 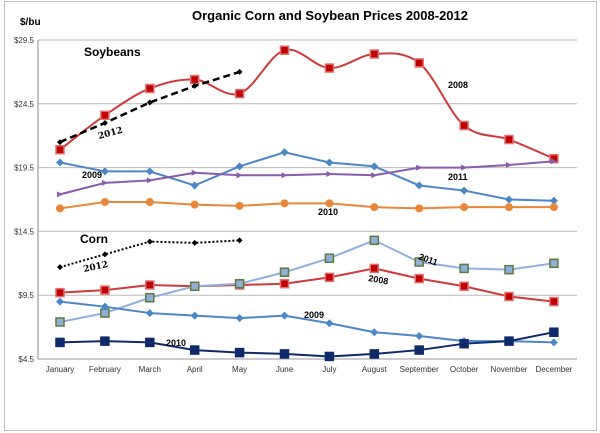 What do you see at coordinates (464, 369) in the screenshot?
I see `x-tick-label: October` at bounding box center [464, 369].